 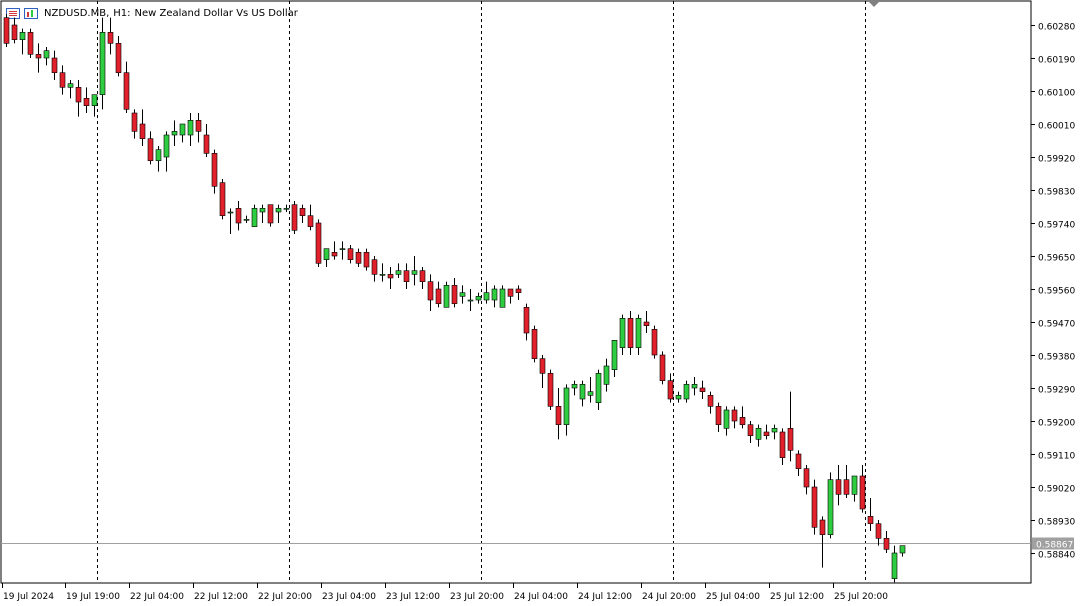 I want to click on candlestick-icon, so click(x=31, y=13).